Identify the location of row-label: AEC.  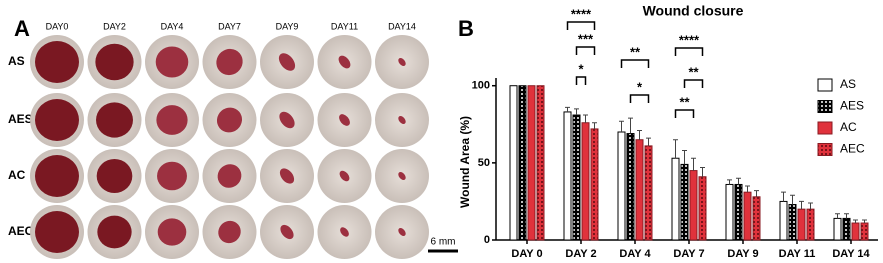
(21, 231).